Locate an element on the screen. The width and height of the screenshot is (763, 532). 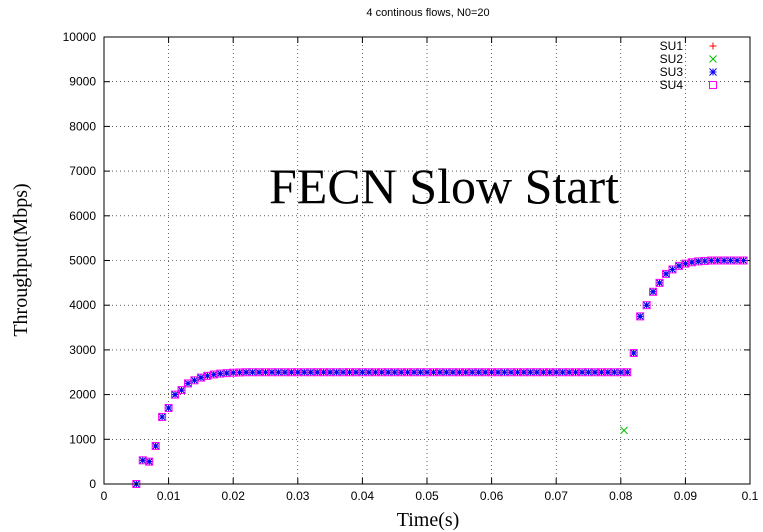
y-tick-label: 10000 is located at coordinates (80, 37).